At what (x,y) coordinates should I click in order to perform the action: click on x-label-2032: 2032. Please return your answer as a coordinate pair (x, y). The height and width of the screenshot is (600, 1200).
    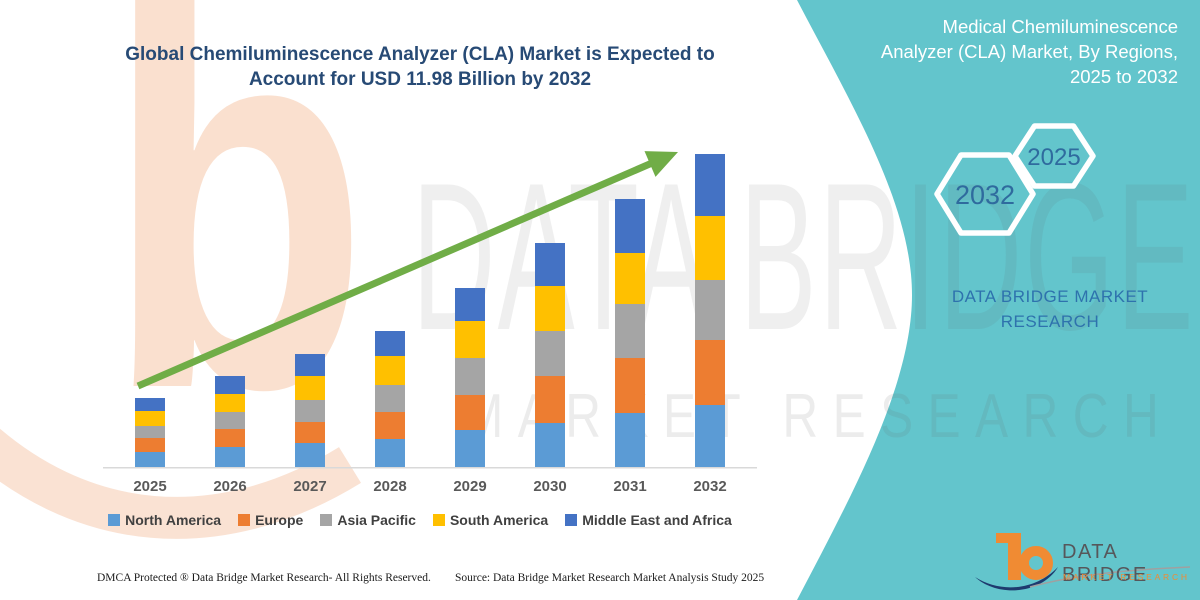
    Looking at the image, I should click on (710, 486).